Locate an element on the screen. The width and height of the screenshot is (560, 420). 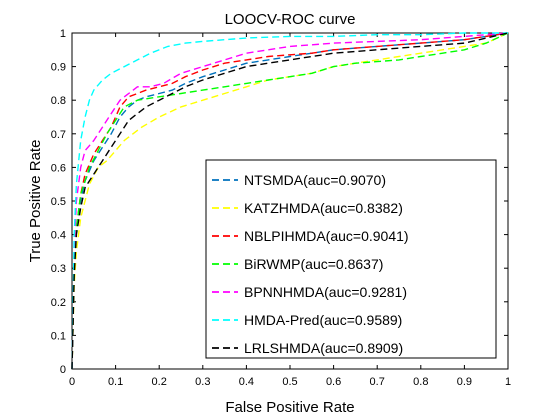
y-tick-label: 0.7 is located at coordinates (58, 135).